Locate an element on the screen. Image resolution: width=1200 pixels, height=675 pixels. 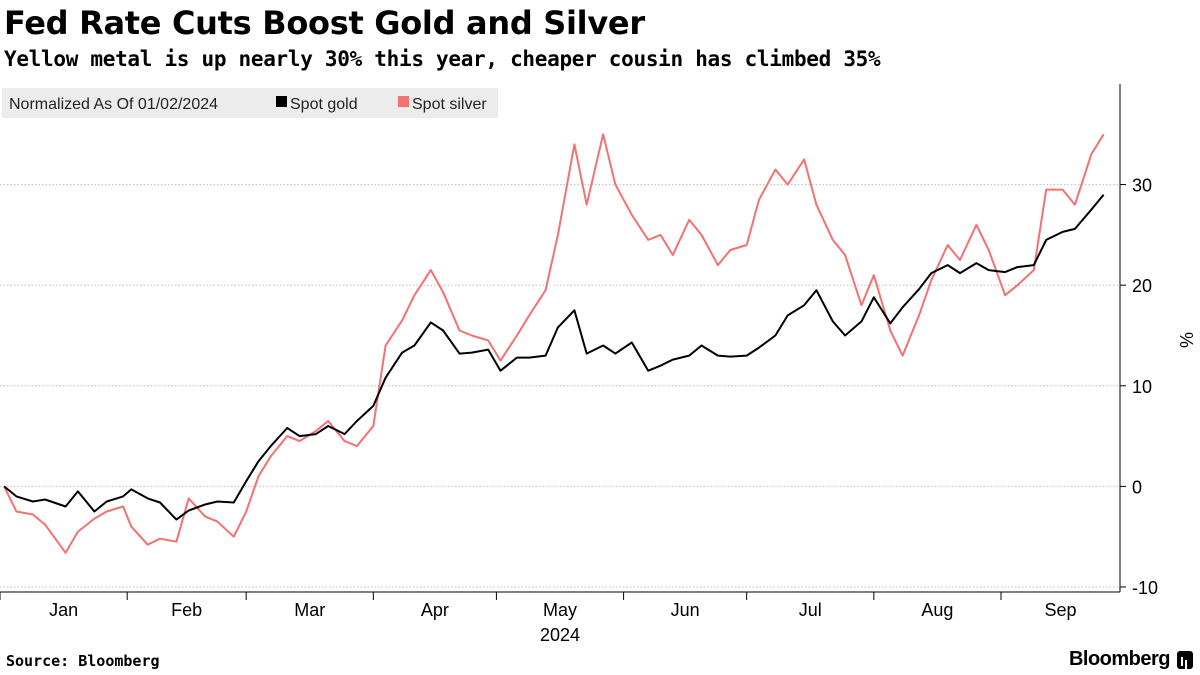
spot-silver-legend-label: Spot silver is located at coordinates (449, 104).